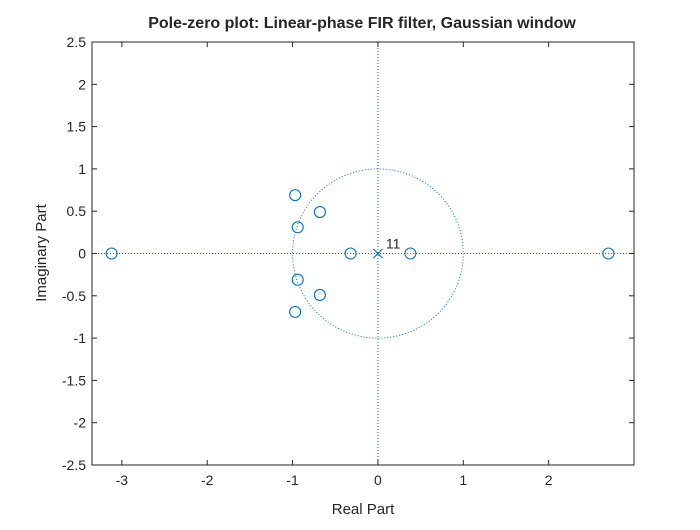 This screenshot has height=530, width=700. I want to click on y-axis-label: Imaginary Part, so click(41, 252).